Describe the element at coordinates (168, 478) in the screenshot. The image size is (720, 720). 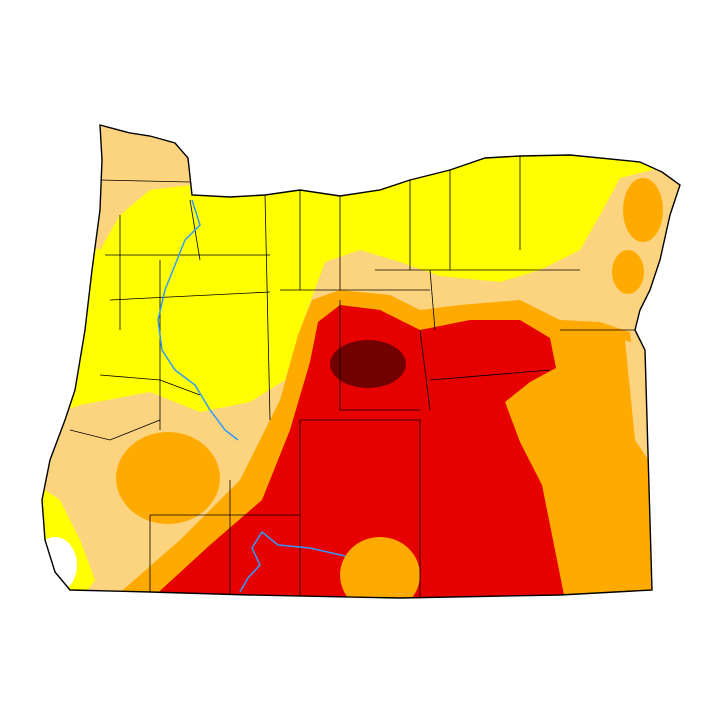
I see `d2-area-southwest` at that location.